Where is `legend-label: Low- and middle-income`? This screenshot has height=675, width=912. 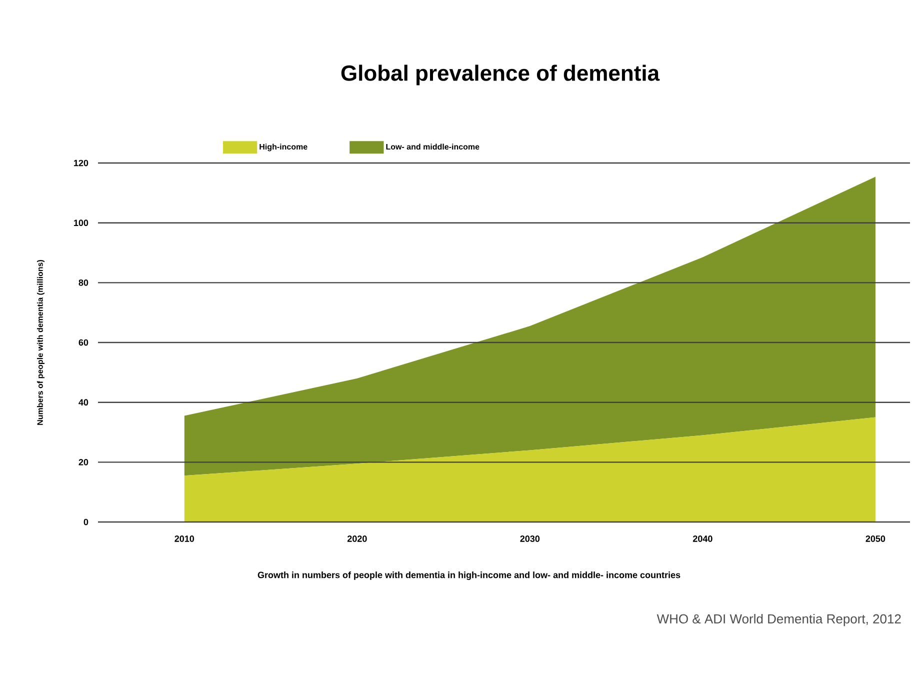 legend-label: Low- and middle-income is located at coordinates (433, 147).